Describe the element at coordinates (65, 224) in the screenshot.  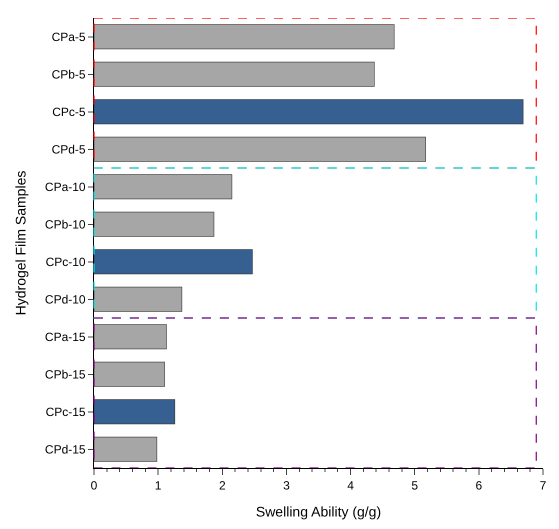
I see `y-tick-label: CPb-10` at that location.